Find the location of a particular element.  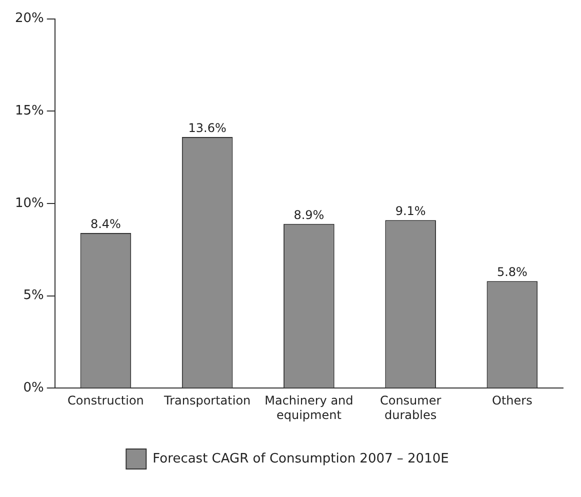

data-label: 5.8% is located at coordinates (512, 272).